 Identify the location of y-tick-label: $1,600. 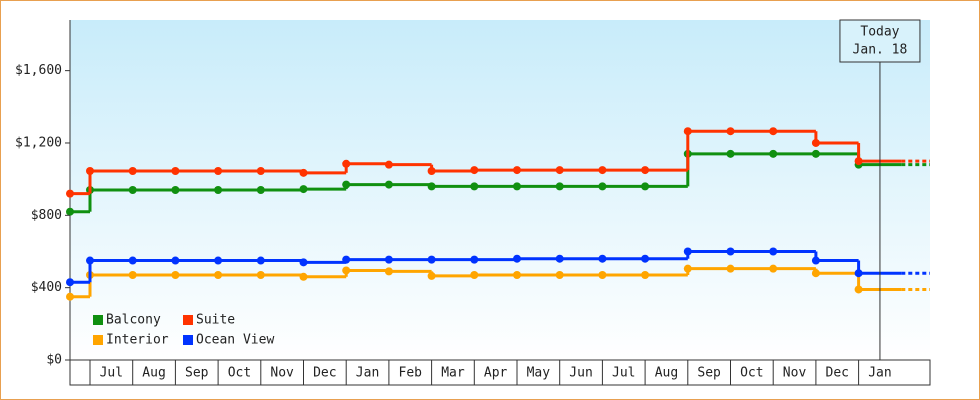
(38, 70).